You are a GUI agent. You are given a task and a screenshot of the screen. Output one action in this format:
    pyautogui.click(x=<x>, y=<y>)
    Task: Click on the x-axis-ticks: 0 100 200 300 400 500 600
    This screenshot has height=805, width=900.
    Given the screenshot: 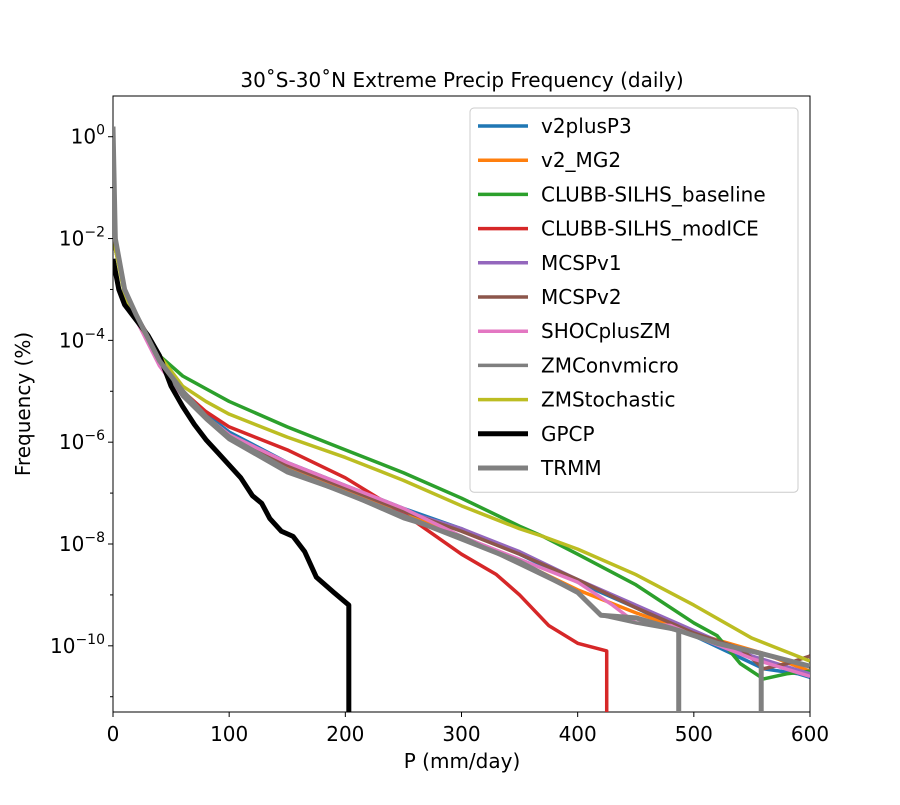 What is the action you would take?
    pyautogui.click(x=468, y=729)
    